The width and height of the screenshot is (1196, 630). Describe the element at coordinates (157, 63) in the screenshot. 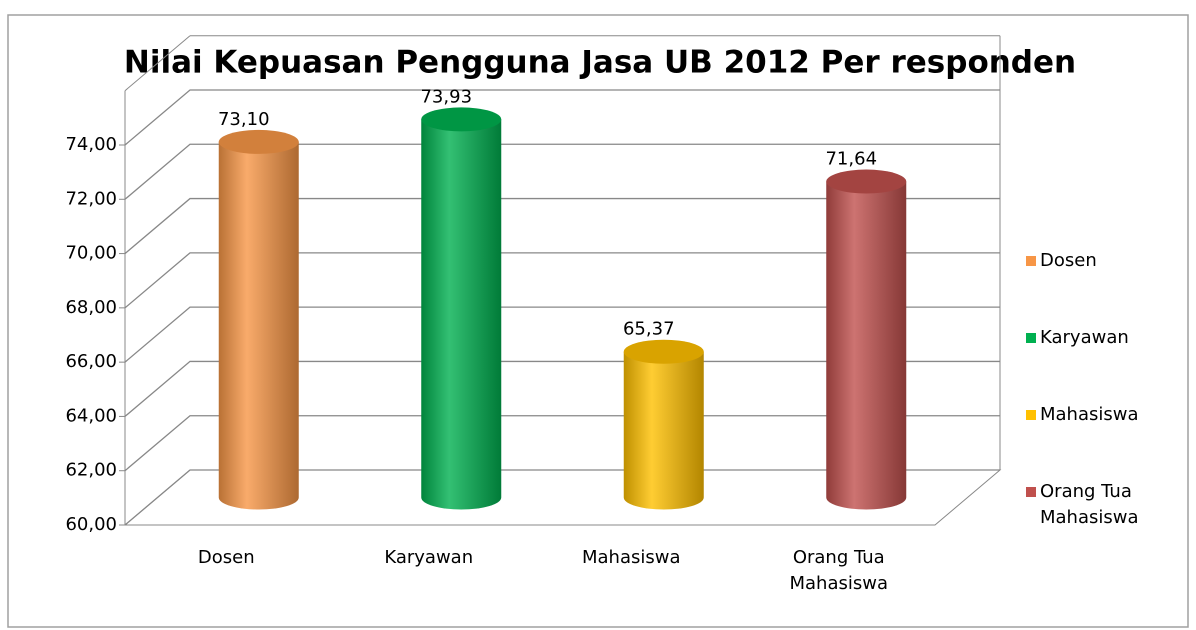

I see `side-wall-top` at that location.